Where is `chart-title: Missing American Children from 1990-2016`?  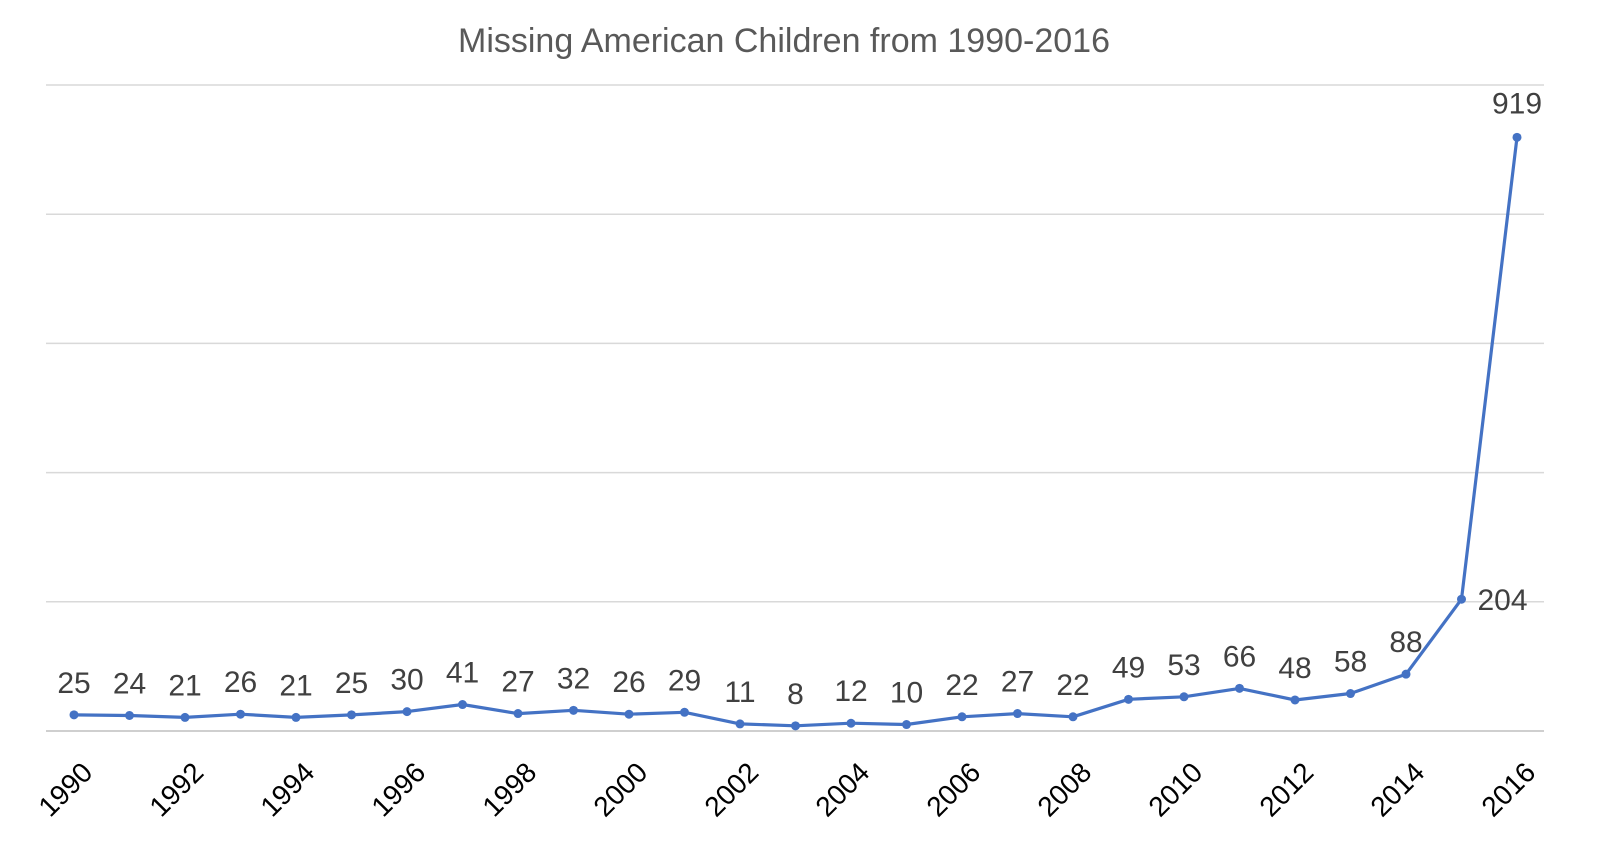 chart-title: Missing American Children from 1990-2016 is located at coordinates (784, 41).